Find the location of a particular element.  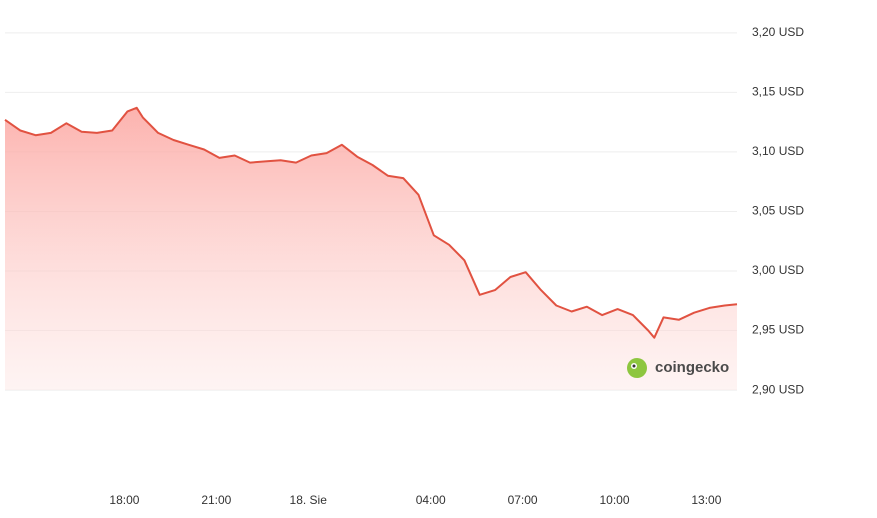

y-tick-label: 2,95 USD is located at coordinates (778, 330).